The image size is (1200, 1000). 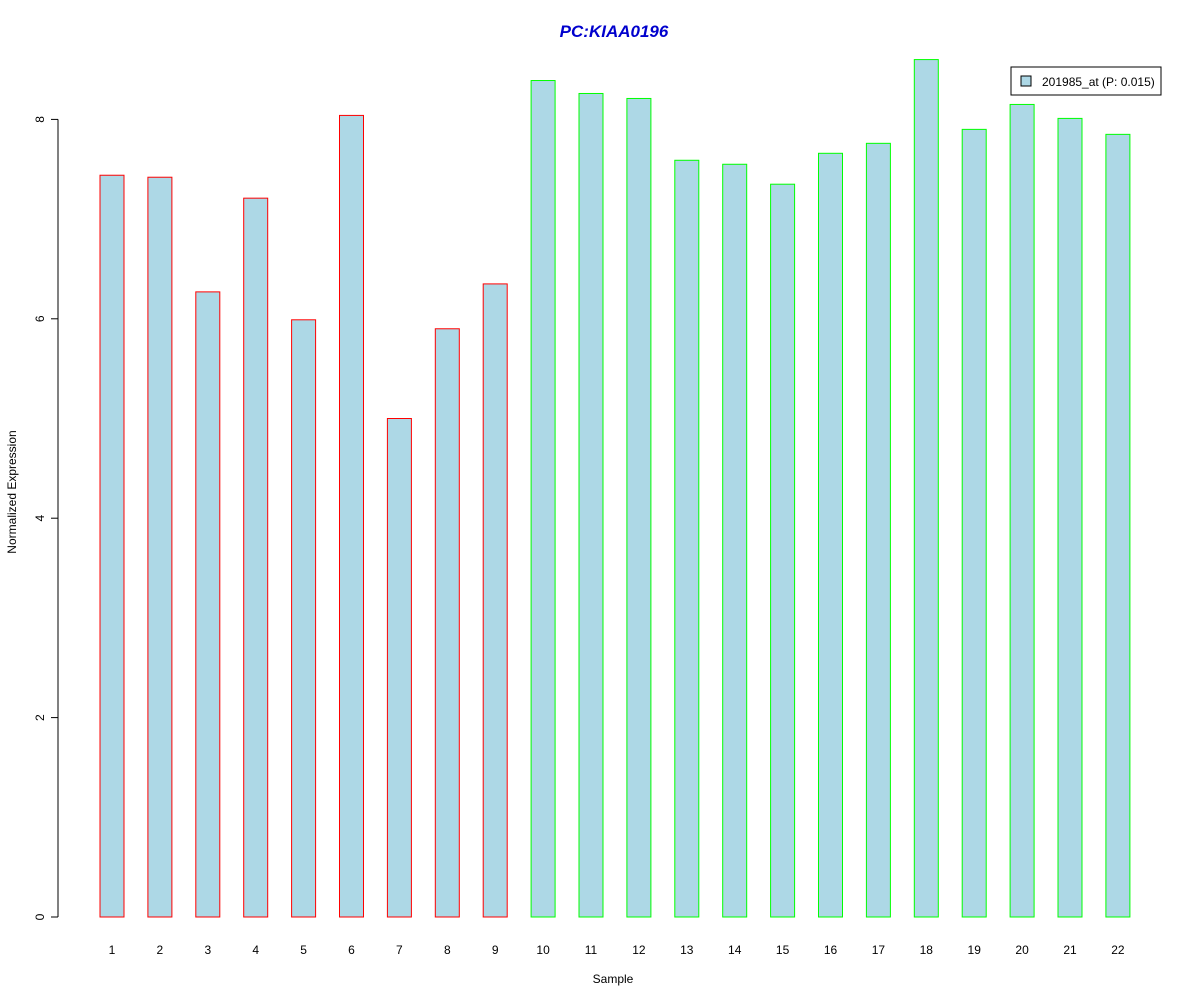 I want to click on x-tick-label: 22, so click(x=1118, y=950).